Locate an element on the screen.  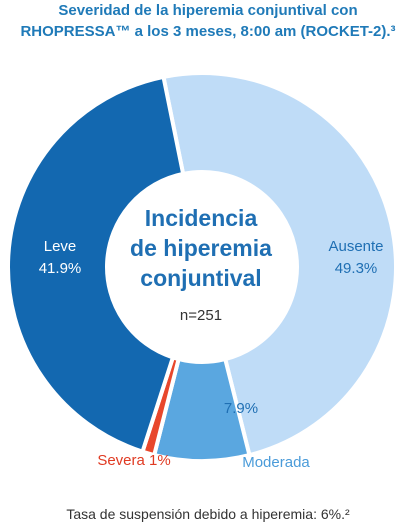
label-severa: Severa 1% is located at coordinates (133, 460).